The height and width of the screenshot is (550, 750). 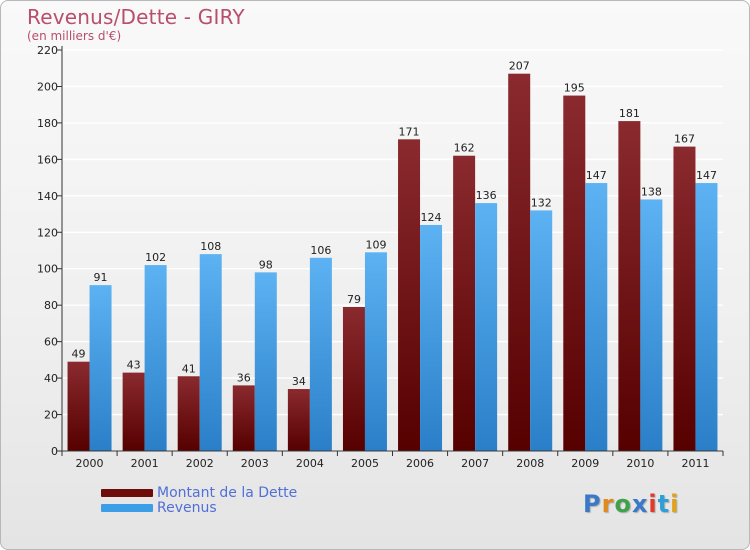 What do you see at coordinates (74, 36) in the screenshot?
I see `chart-subtitle: (en milliers d'€)` at bounding box center [74, 36].